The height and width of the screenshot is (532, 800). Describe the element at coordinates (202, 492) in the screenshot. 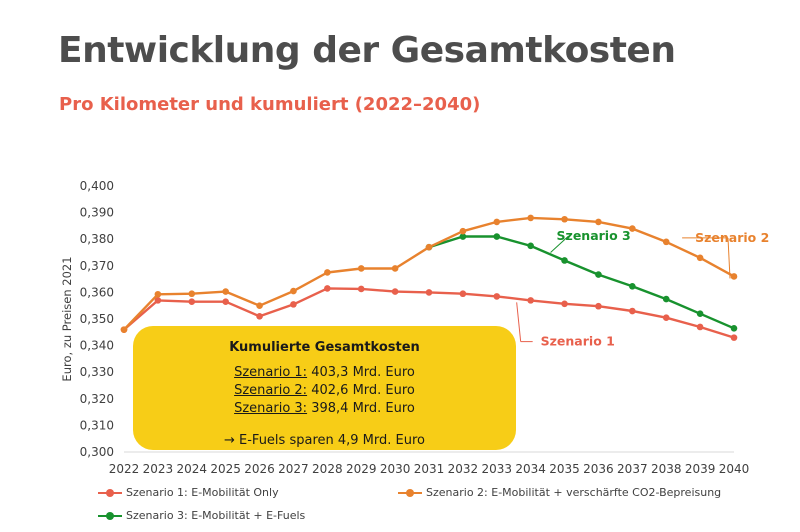

I see `legend-label-scenario-1: Szenario 1: E-Mobilität Only` at that location.